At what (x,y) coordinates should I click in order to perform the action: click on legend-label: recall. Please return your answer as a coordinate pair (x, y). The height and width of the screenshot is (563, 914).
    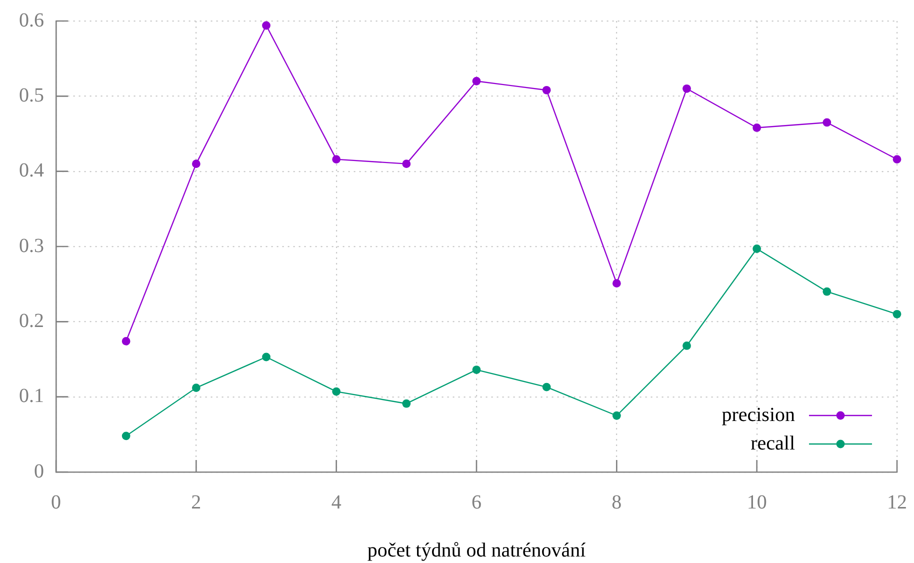
    Looking at the image, I should click on (773, 443).